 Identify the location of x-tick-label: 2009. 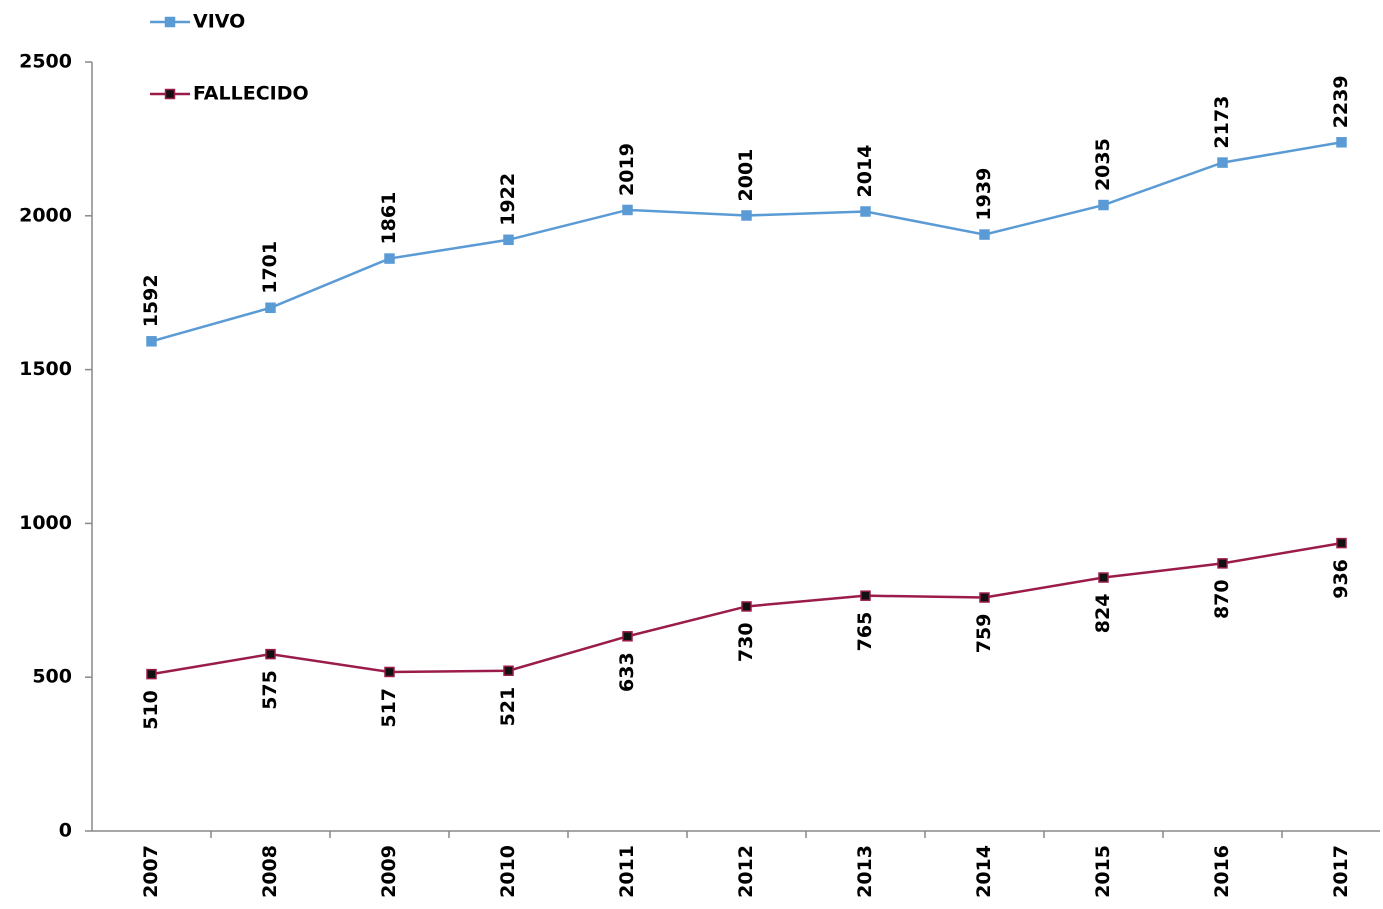
(389, 871).